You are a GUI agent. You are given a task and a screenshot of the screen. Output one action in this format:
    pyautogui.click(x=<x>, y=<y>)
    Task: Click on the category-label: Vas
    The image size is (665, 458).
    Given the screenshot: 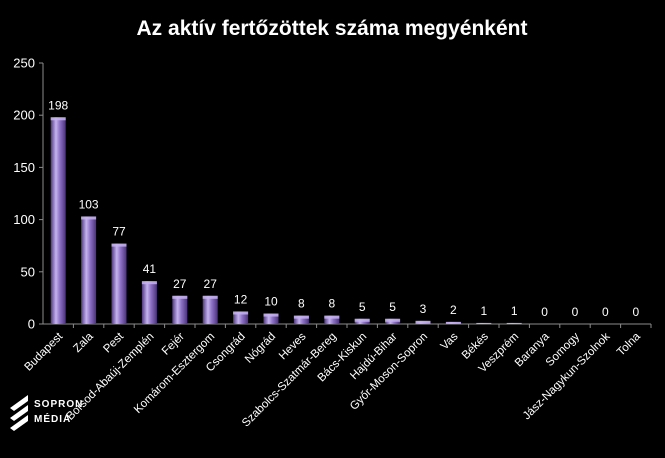 What is the action you would take?
    pyautogui.click(x=450, y=341)
    